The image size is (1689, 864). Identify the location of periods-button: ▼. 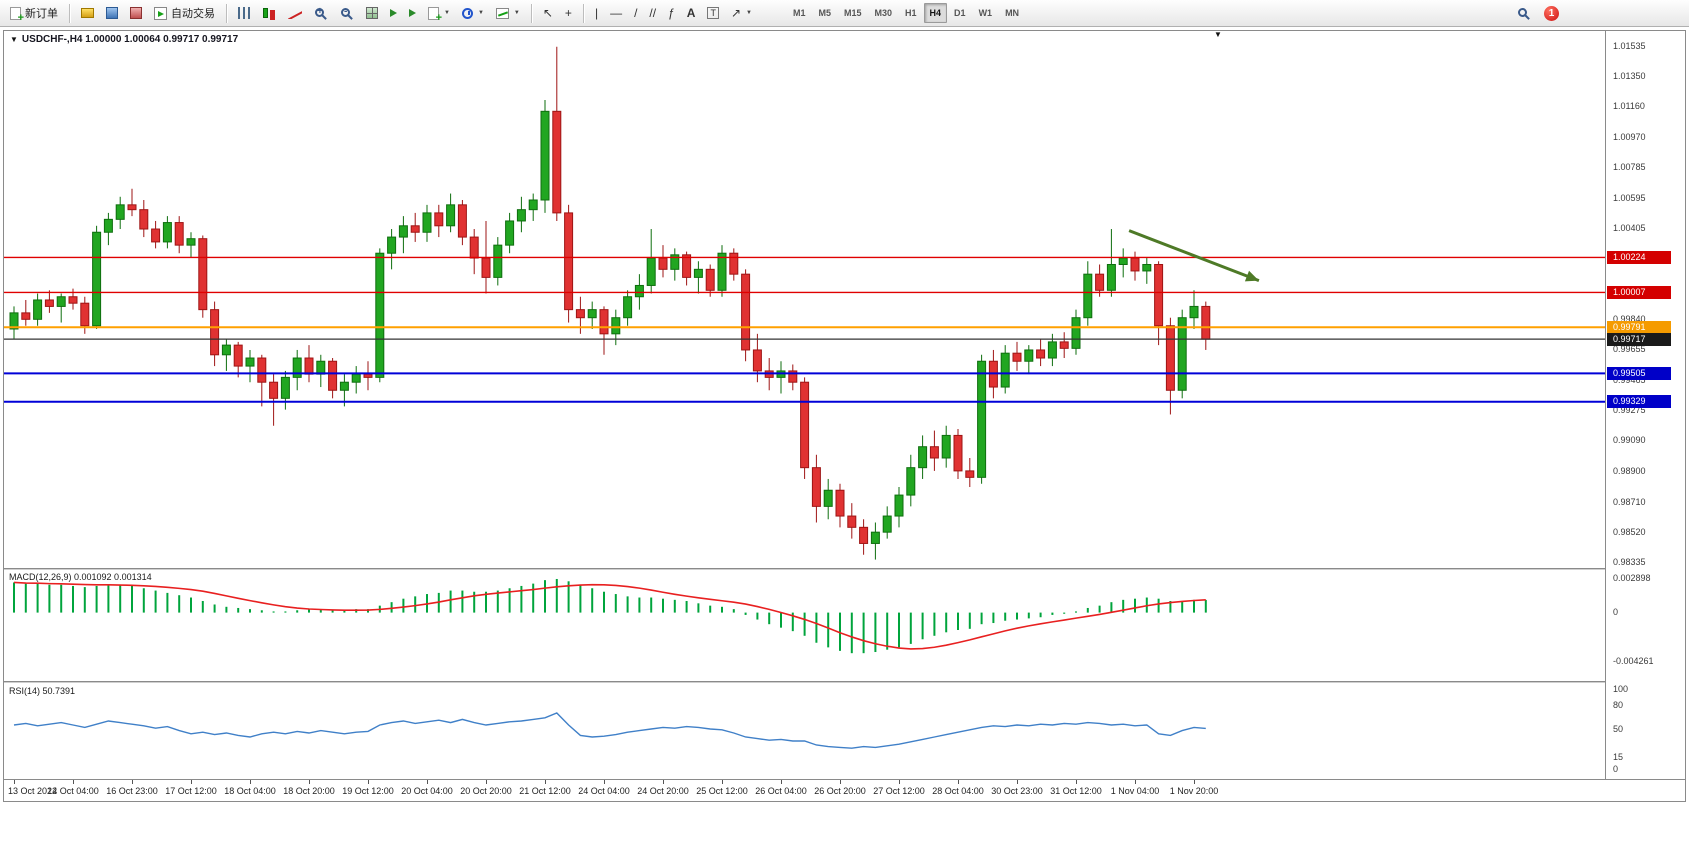
(473, 13).